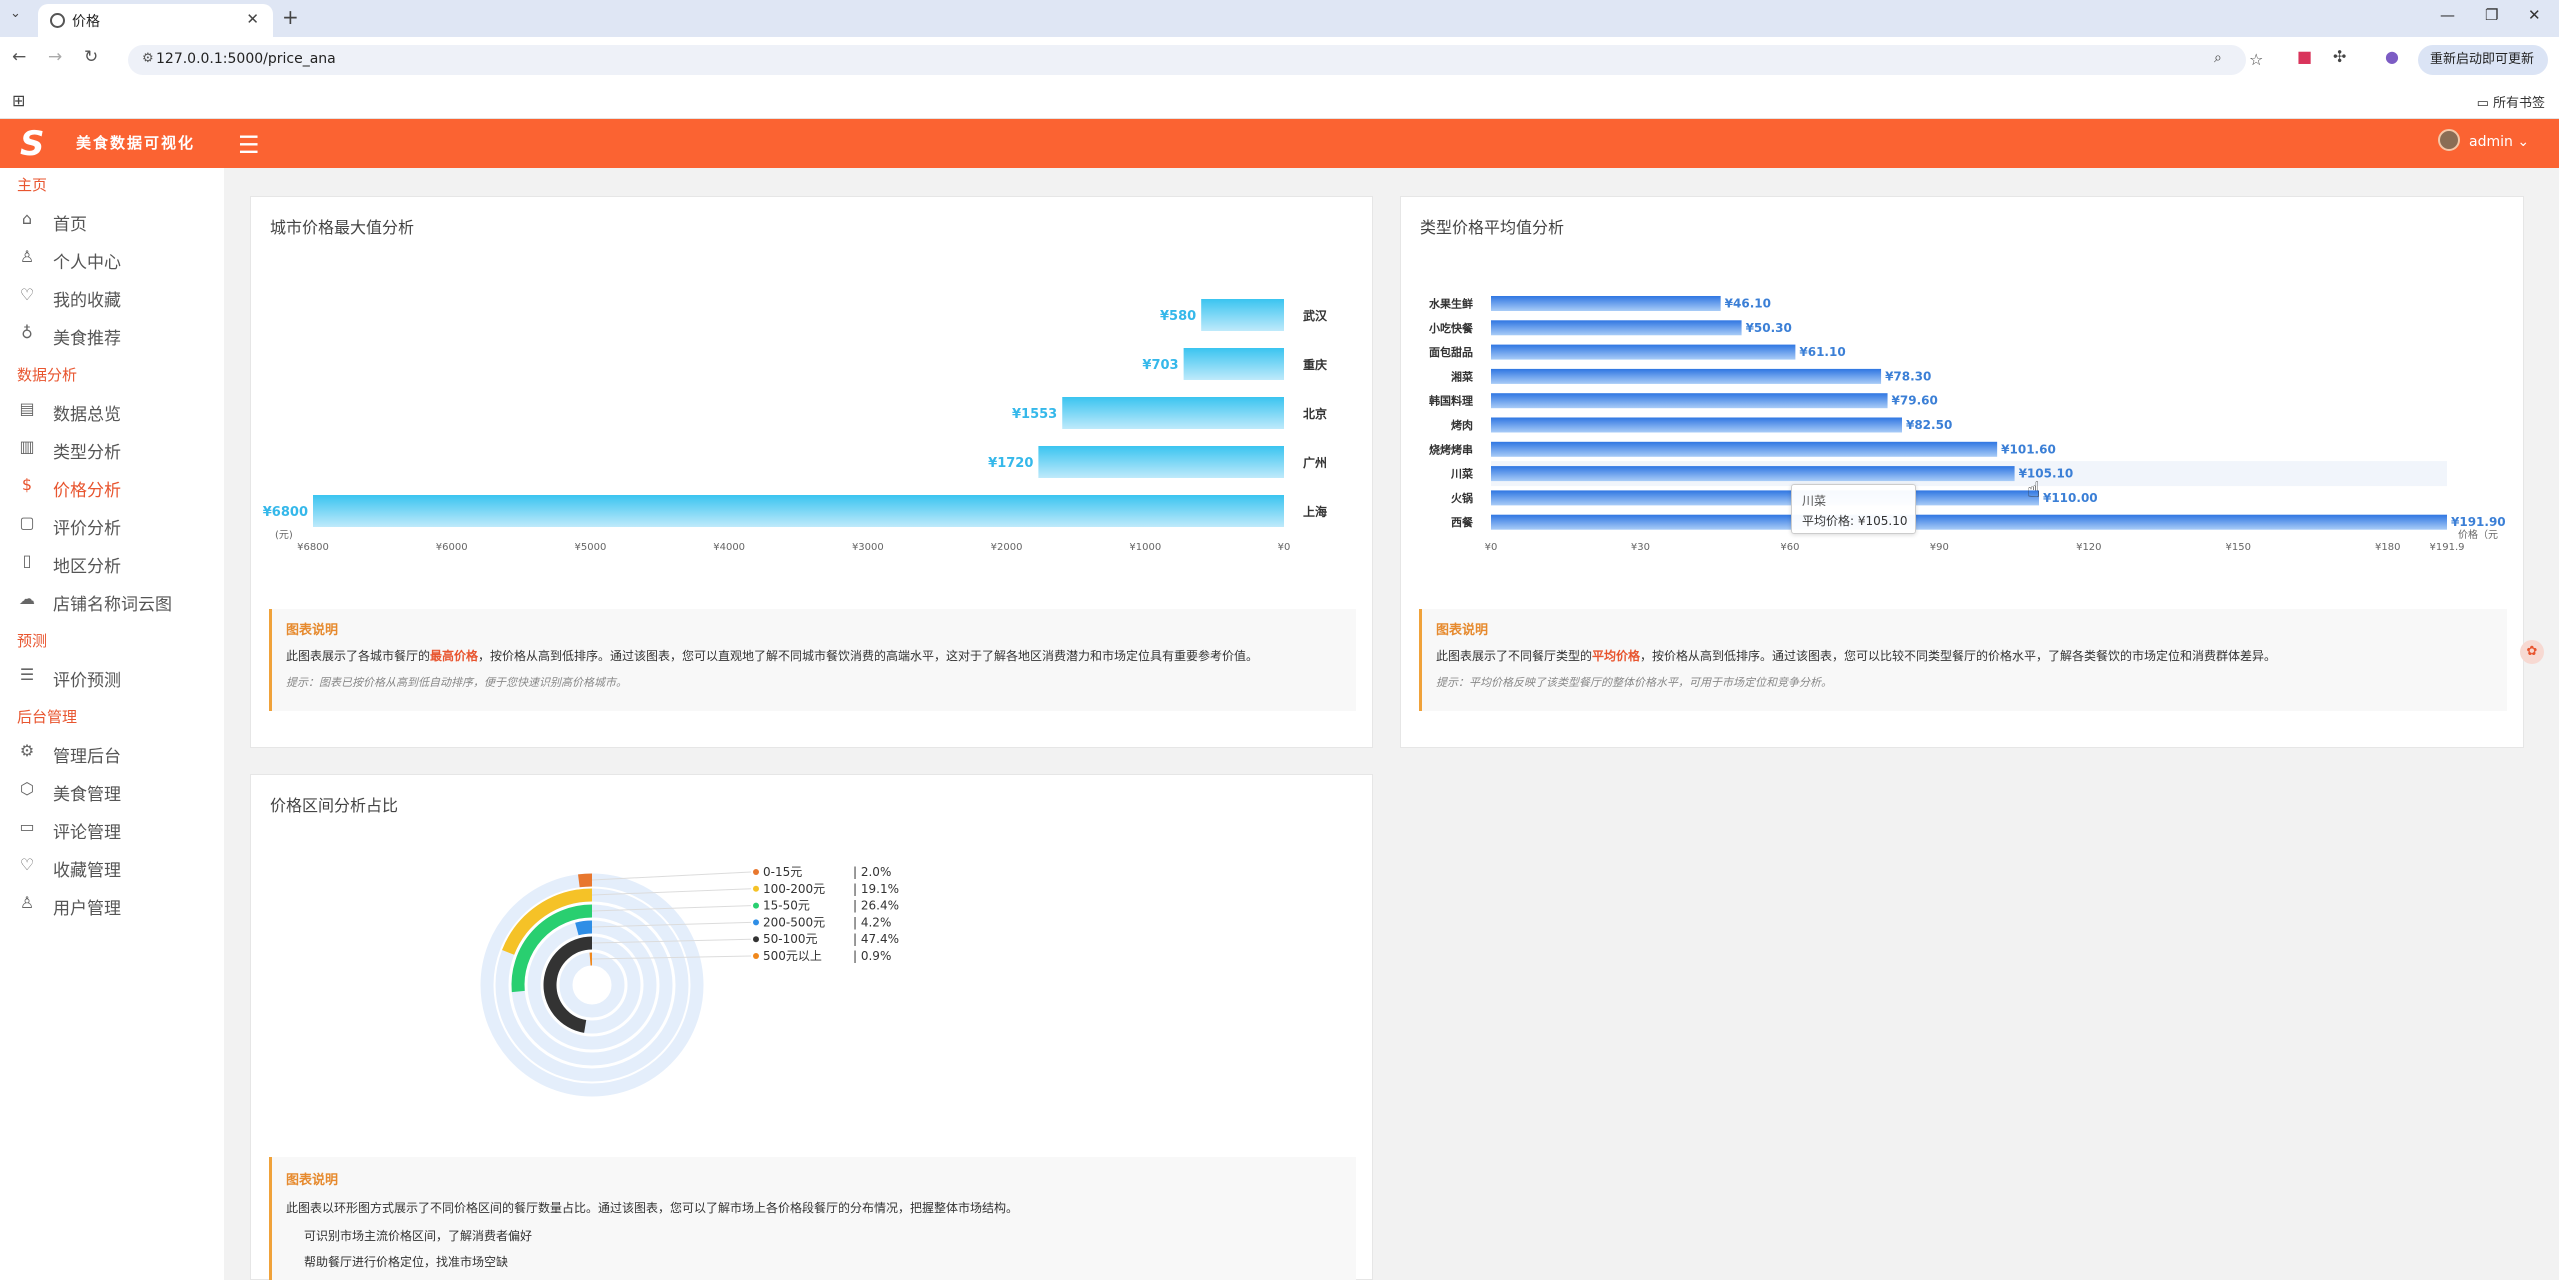  What do you see at coordinates (2256, 59) in the screenshot?
I see `bookmark-star-icon: ☆` at bounding box center [2256, 59].